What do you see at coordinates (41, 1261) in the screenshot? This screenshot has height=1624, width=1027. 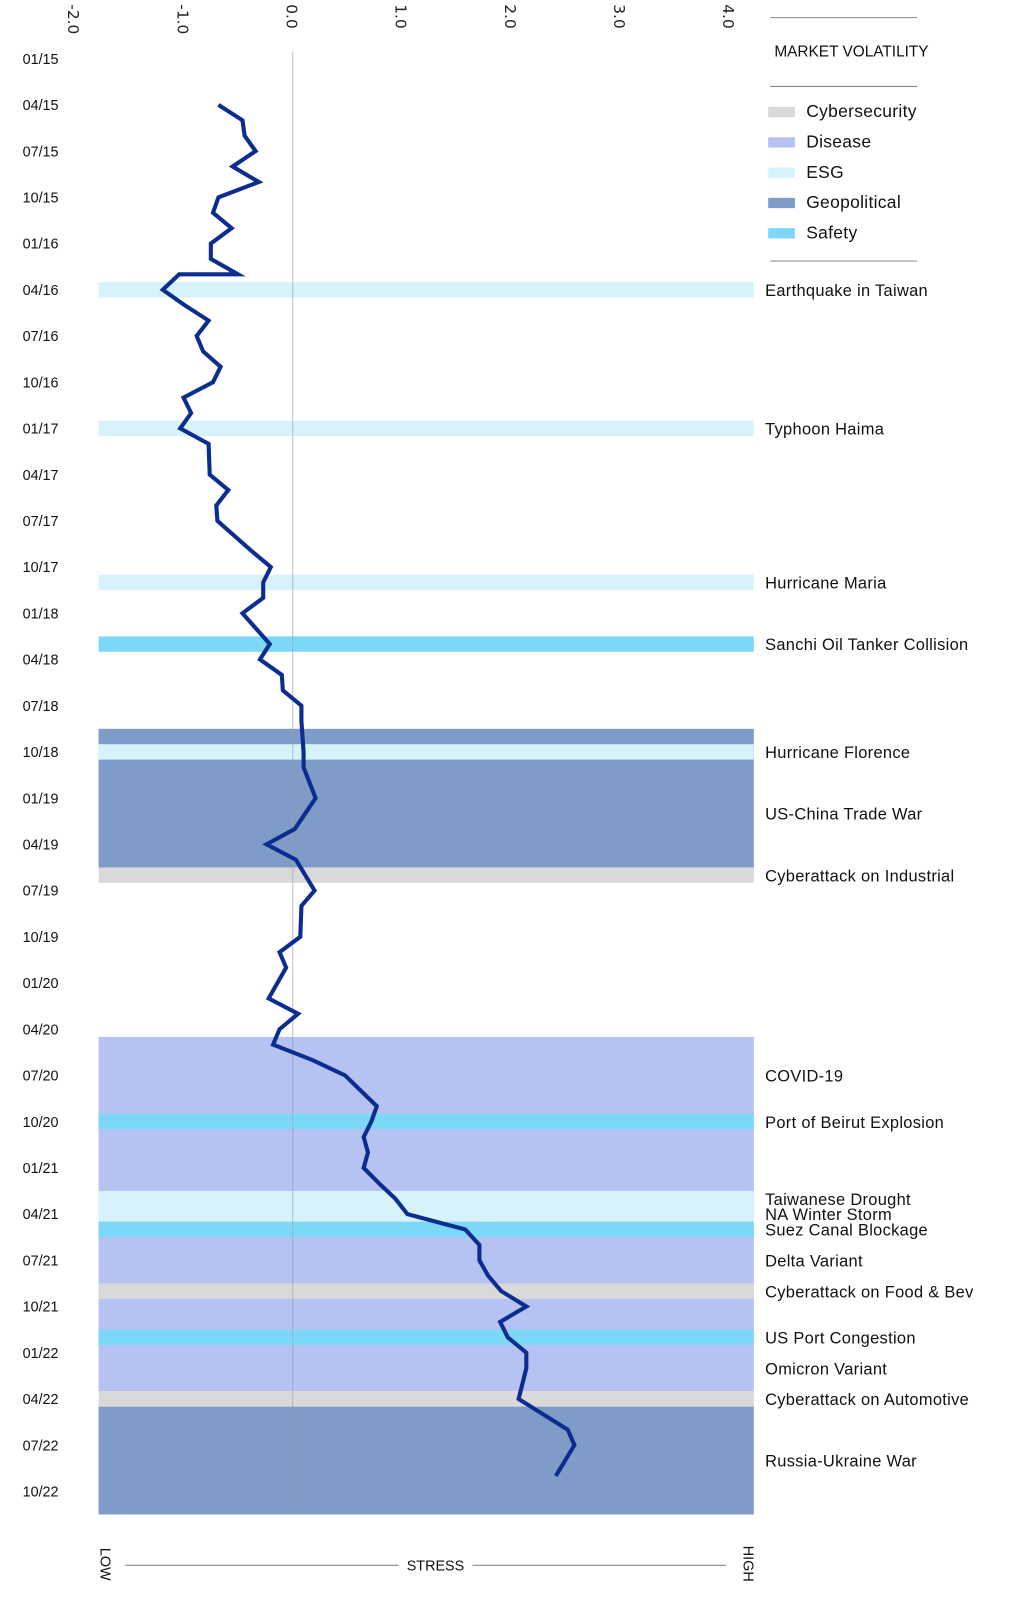 I see `date-tick-label: 07/21` at bounding box center [41, 1261].